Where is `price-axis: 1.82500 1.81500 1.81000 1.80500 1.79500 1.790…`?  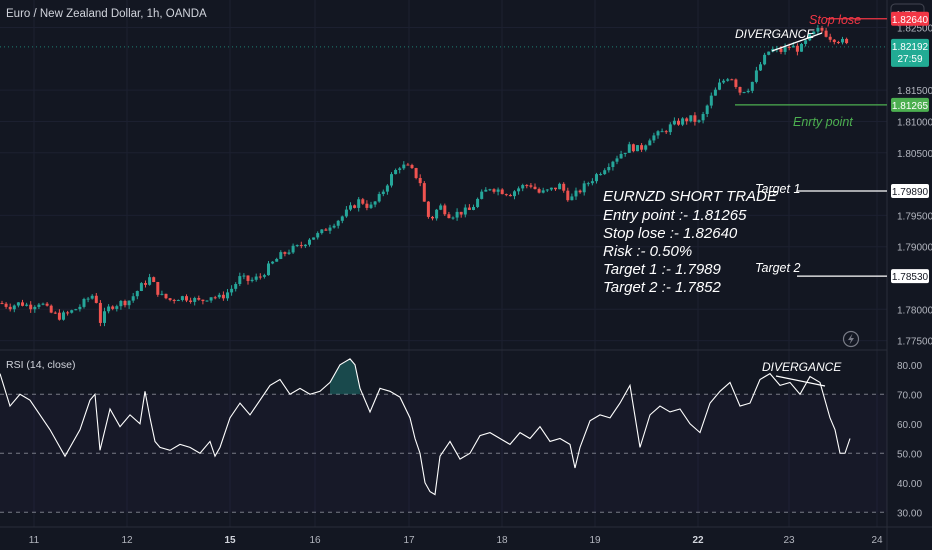
price-axis: 1.82500 1.81500 1.81000 1.80500 1.79500 1.790… is located at coordinates (914, 186).